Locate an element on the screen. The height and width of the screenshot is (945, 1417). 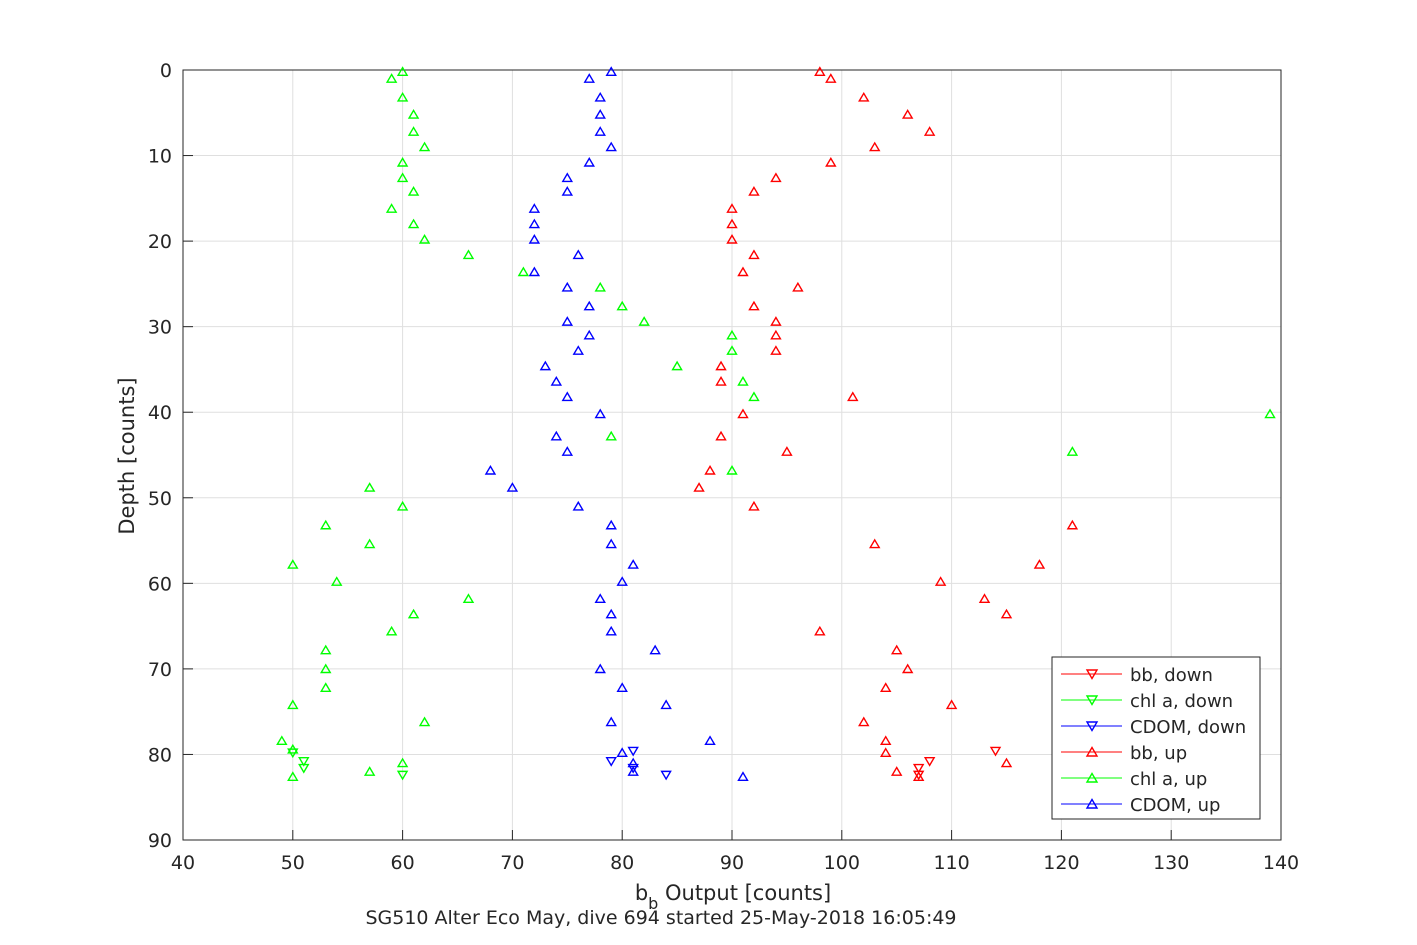
y-tick-label: 30 is located at coordinates (160, 328).